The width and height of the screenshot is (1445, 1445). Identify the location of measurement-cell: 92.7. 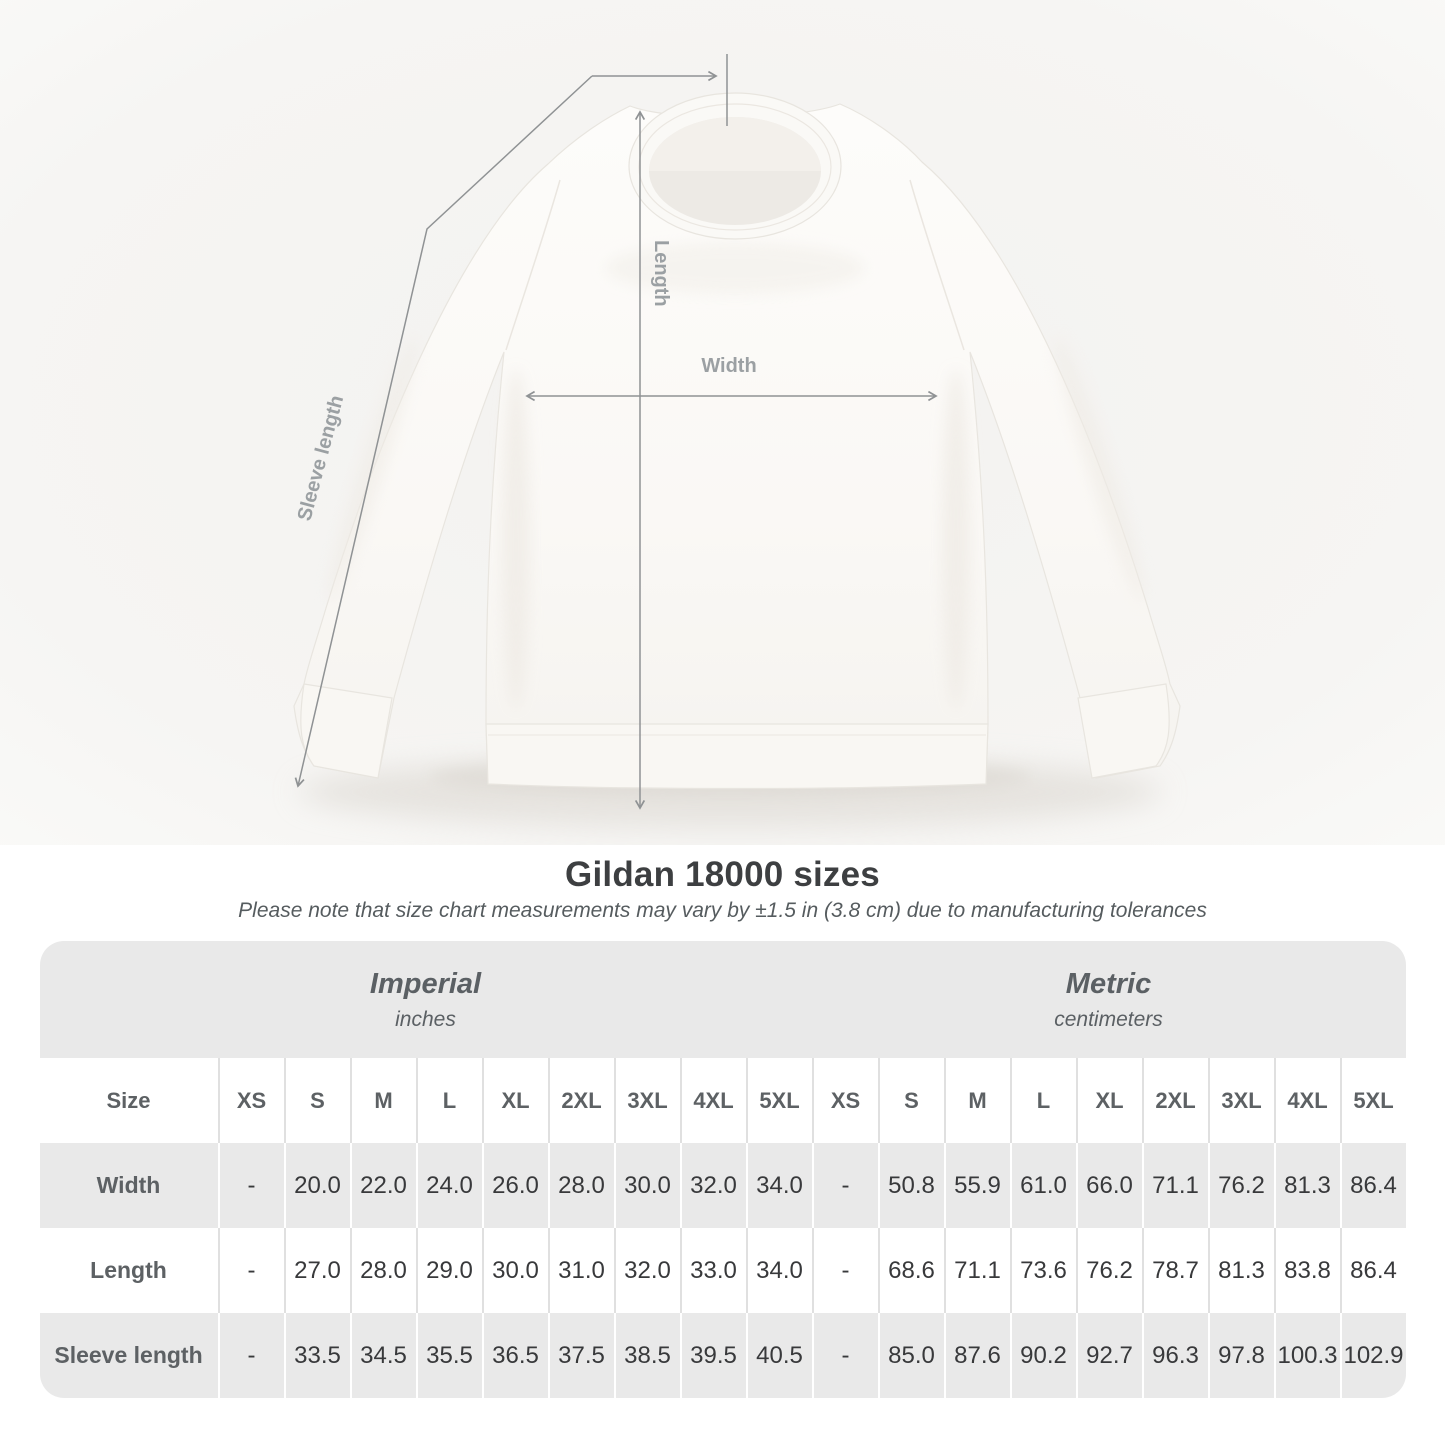
(1108, 1355).